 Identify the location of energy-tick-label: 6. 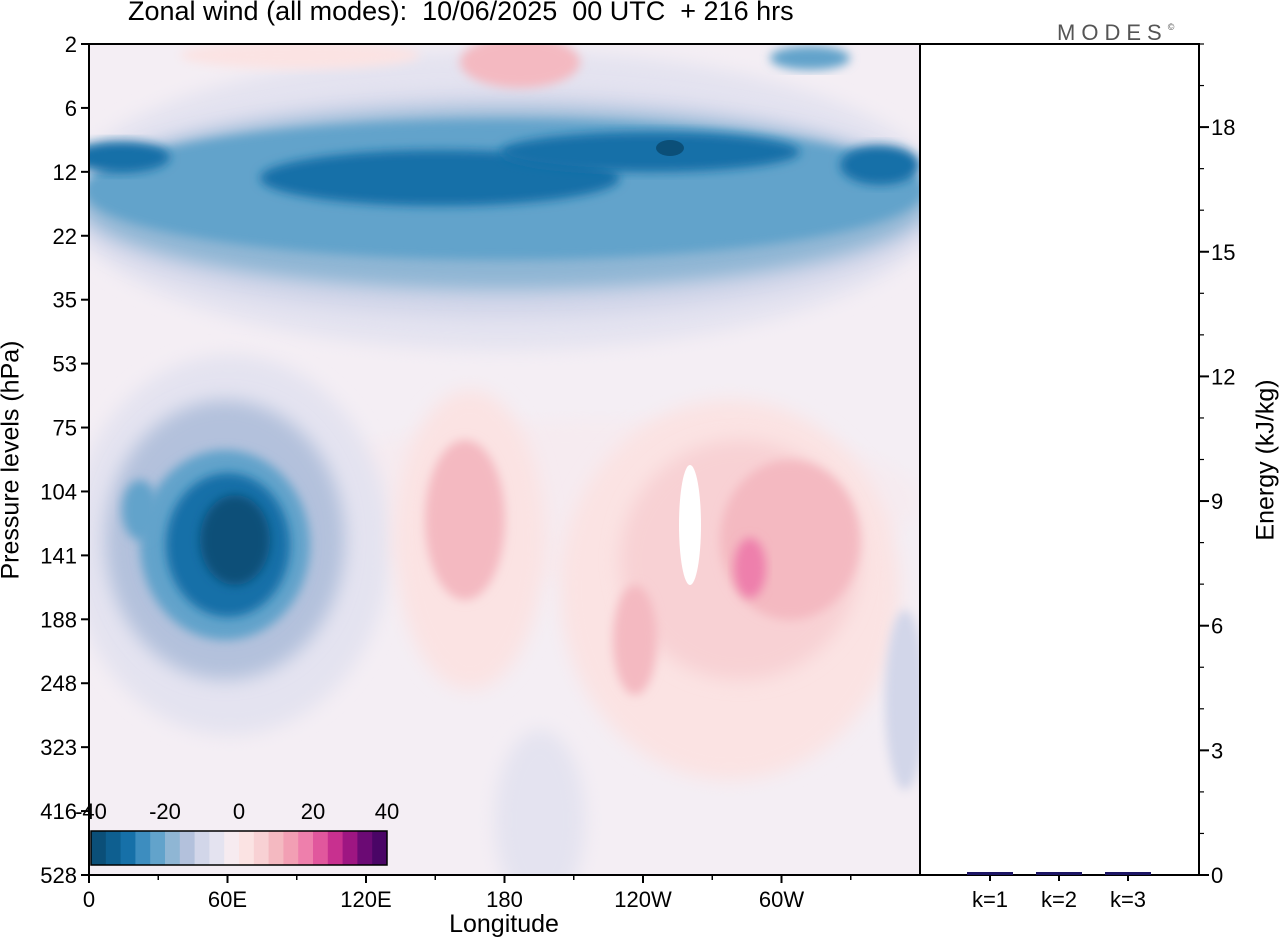
(1217, 626).